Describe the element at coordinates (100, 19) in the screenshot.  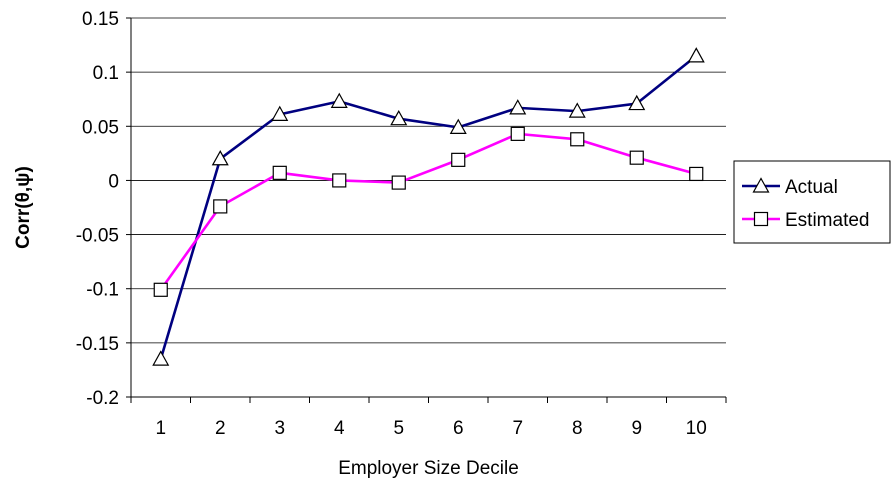
I see `y-tick-label: 0.15` at that location.